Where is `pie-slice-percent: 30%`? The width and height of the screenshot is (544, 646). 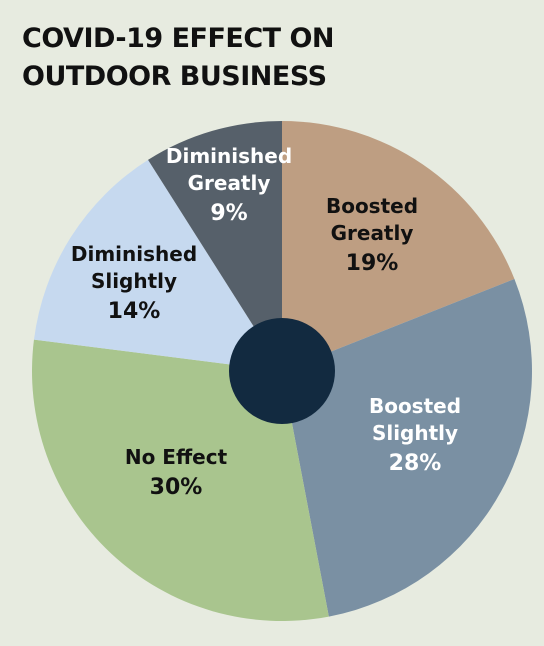 pie-slice-percent: 30% is located at coordinates (176, 487).